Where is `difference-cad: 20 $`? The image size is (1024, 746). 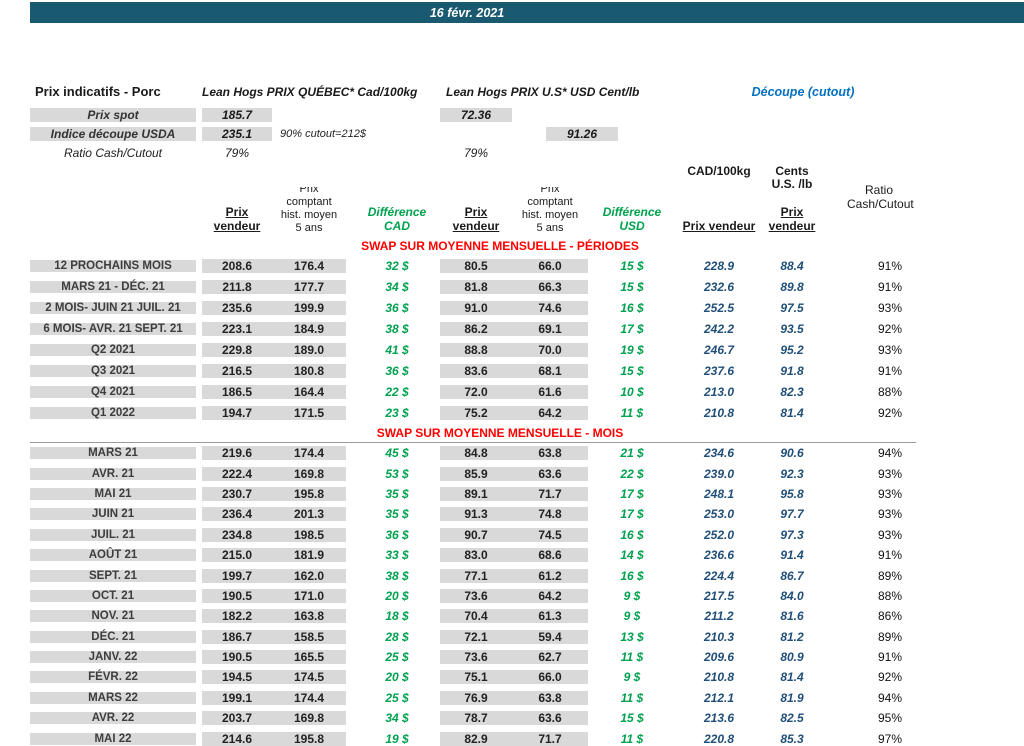
difference-cad: 20 $ is located at coordinates (397, 677).